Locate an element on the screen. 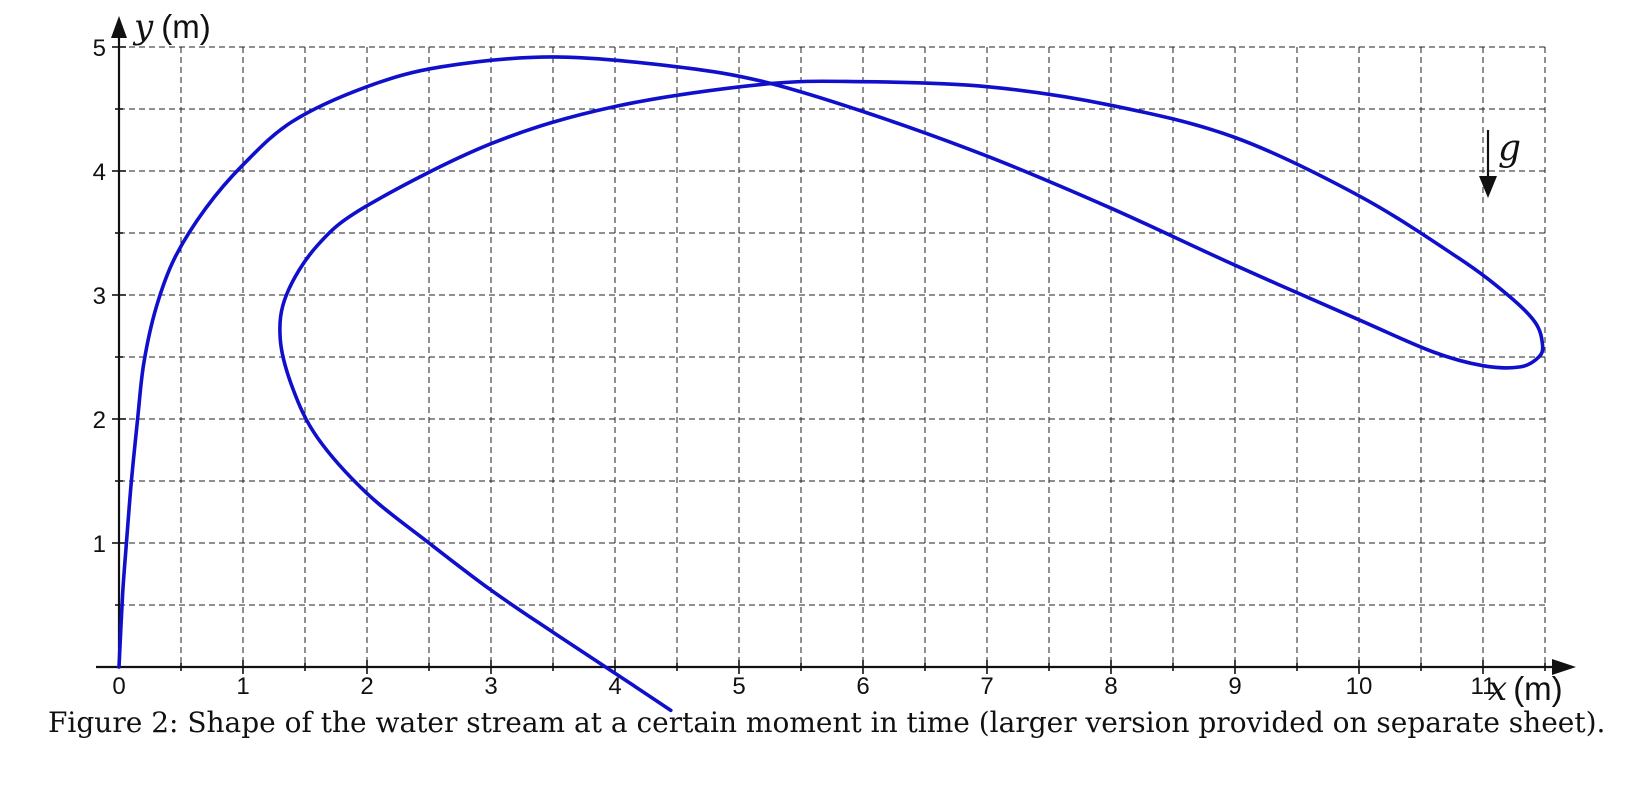  x-tick-label: 8 is located at coordinates (1110, 686).